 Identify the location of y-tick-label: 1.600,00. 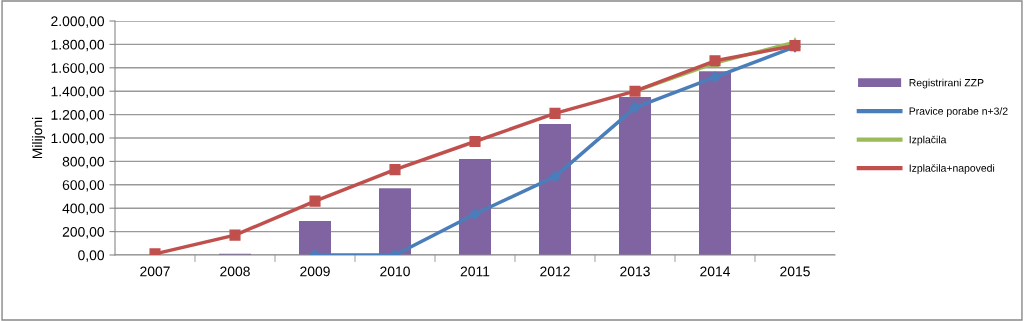
(78, 69).